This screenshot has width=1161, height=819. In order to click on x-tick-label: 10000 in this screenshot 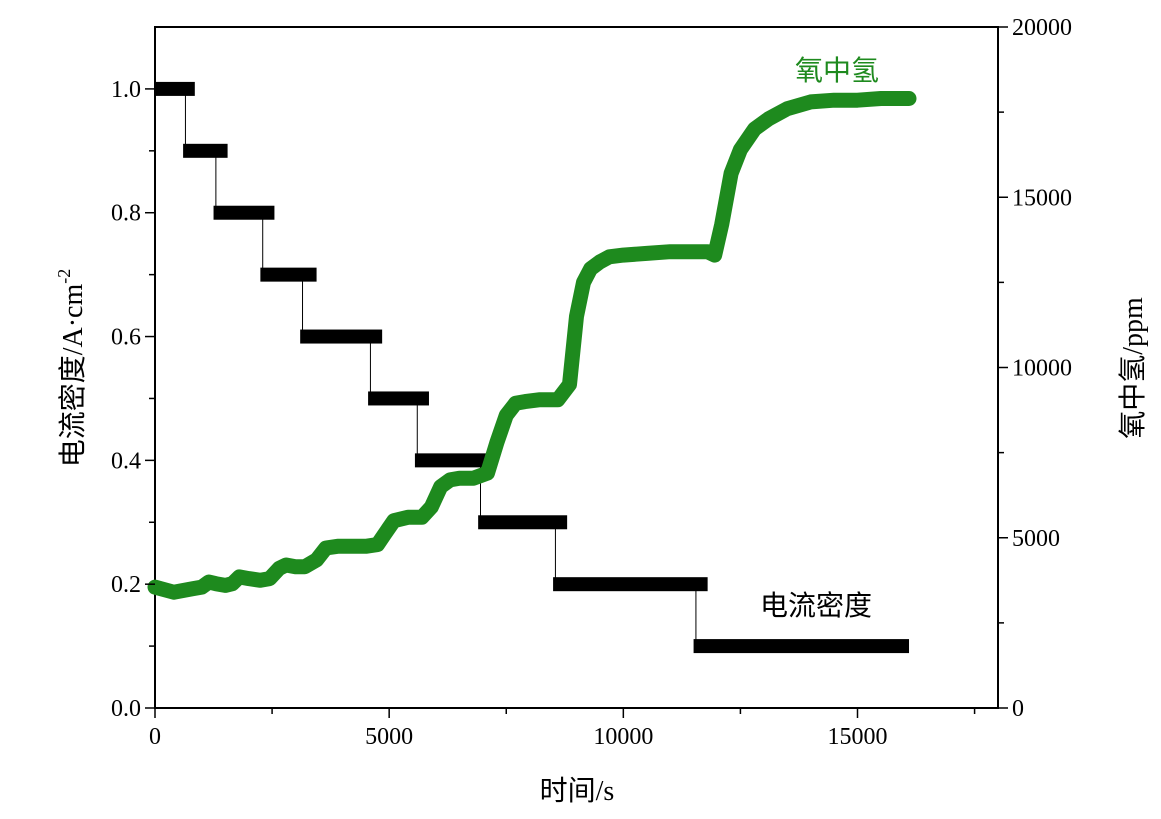, I will do `click(623, 737)`.